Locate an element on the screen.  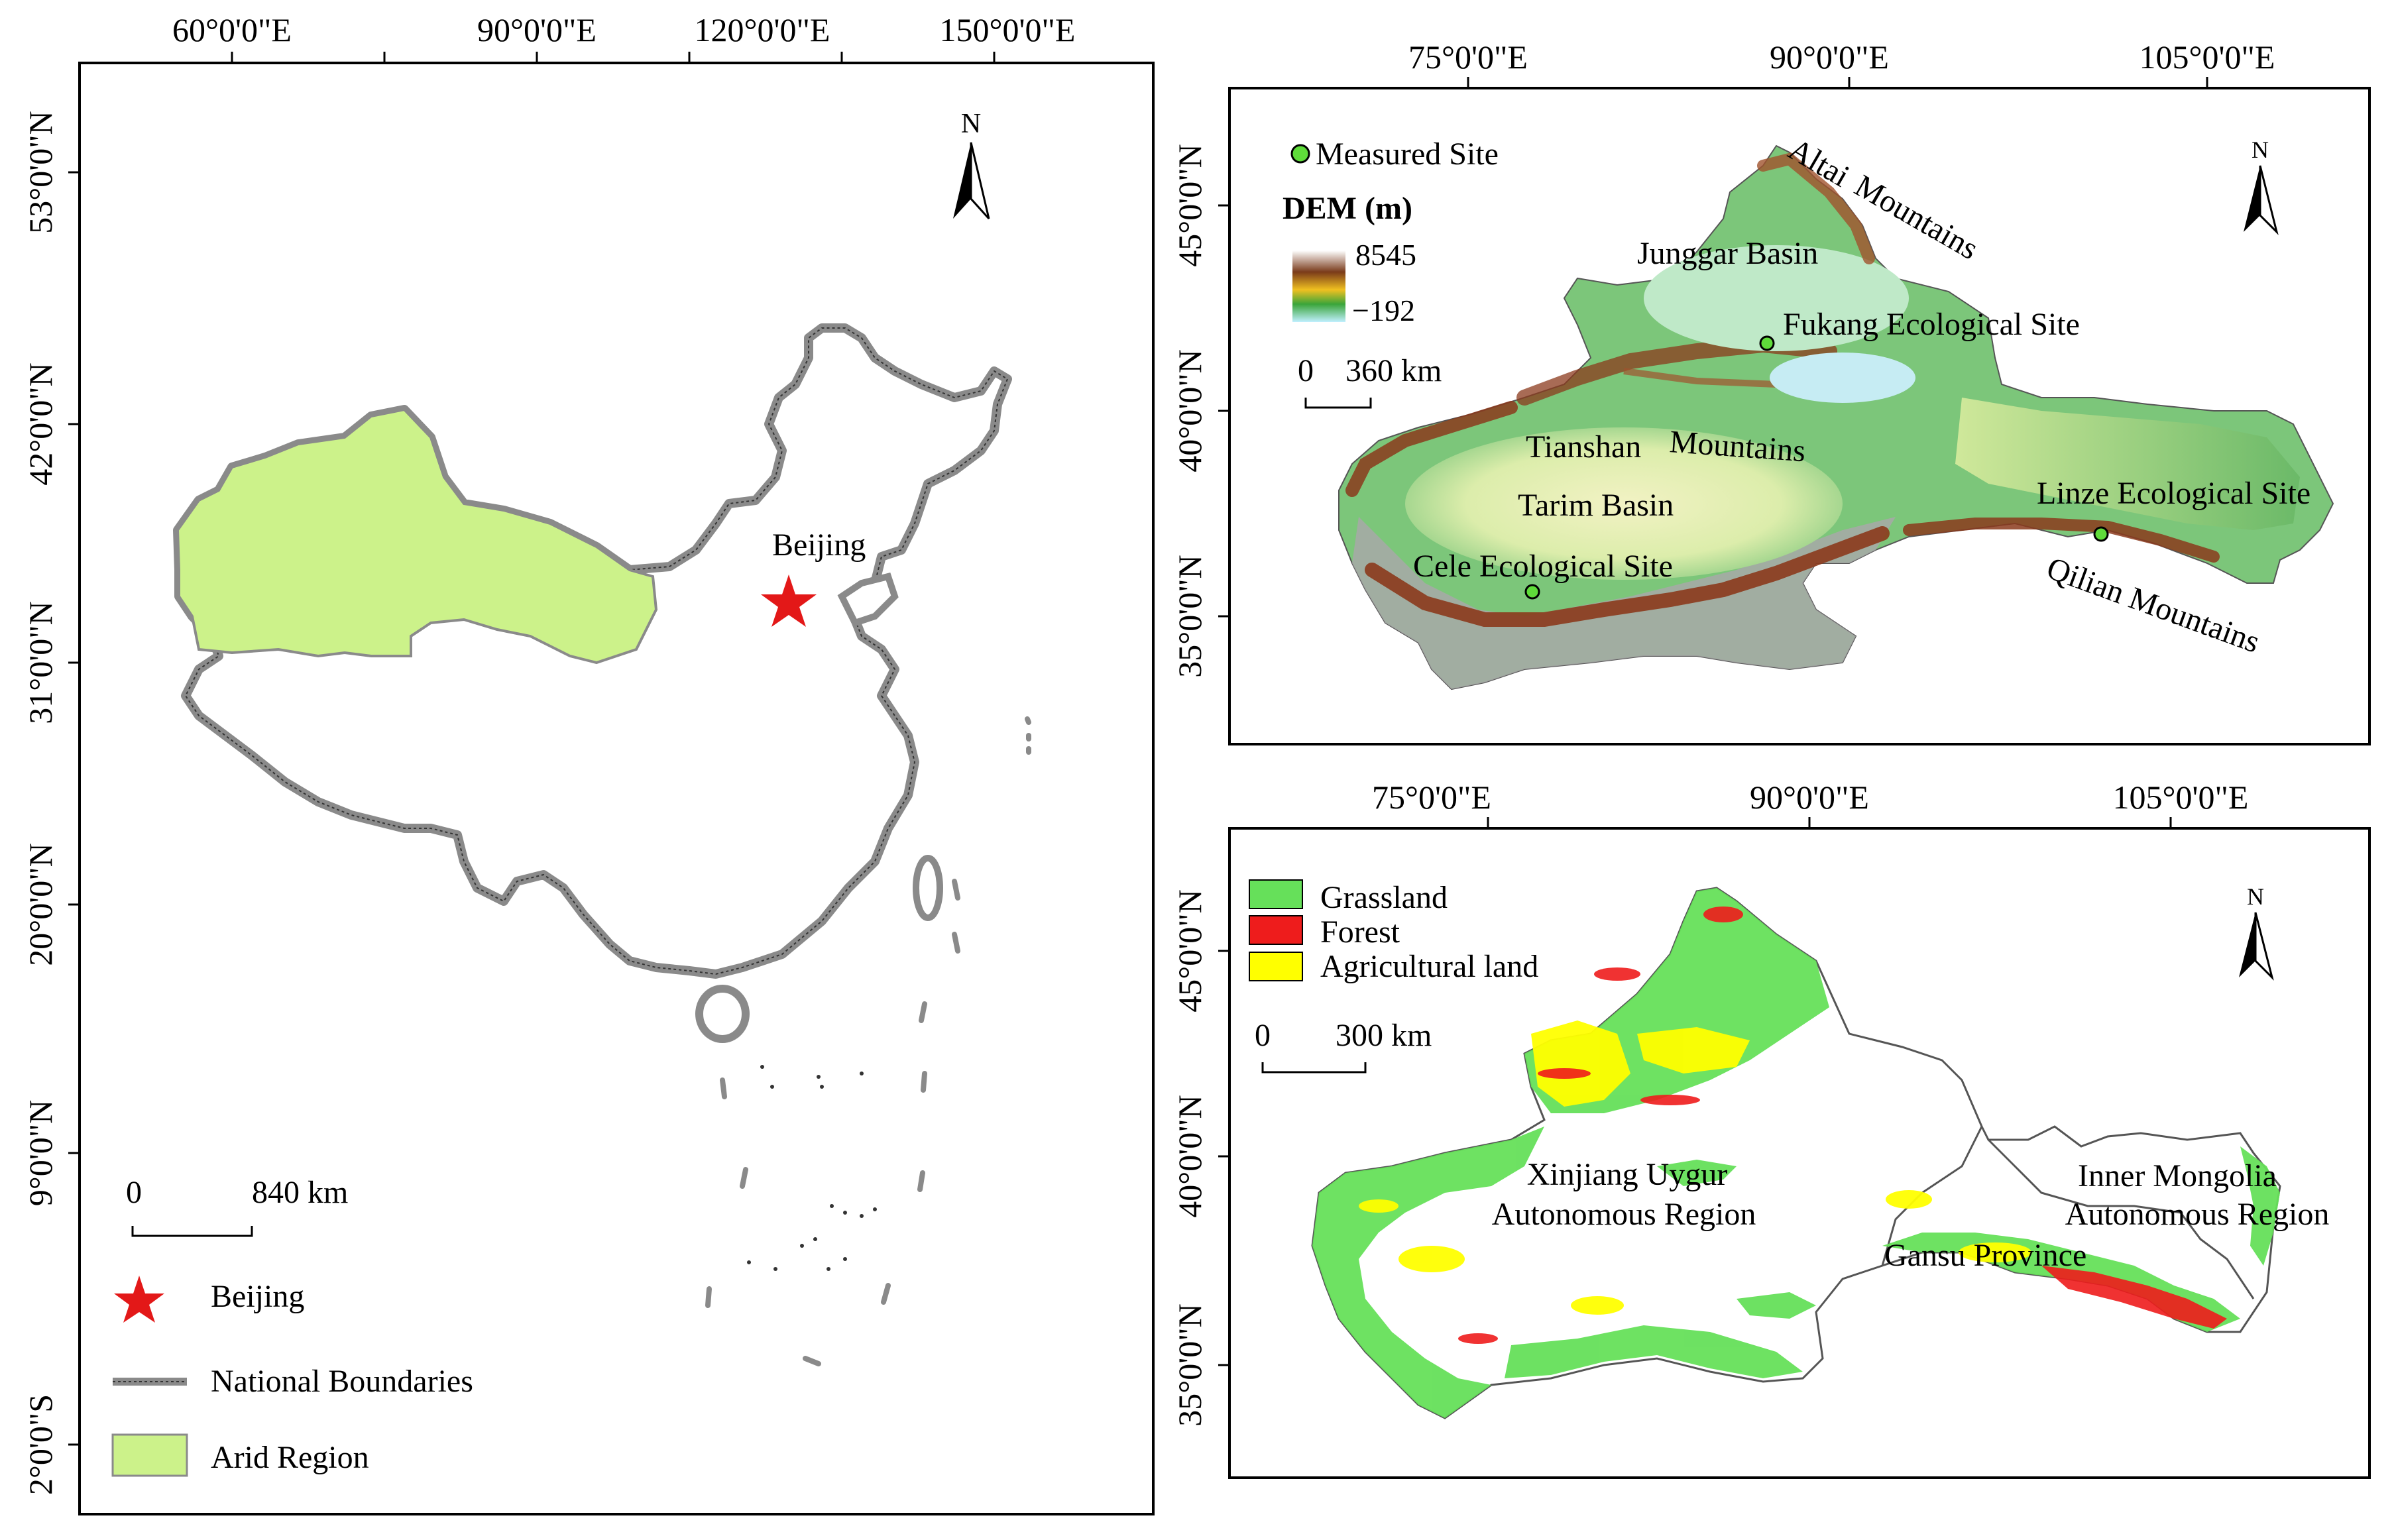
legend-arid: Arid Region is located at coordinates (290, 1457).